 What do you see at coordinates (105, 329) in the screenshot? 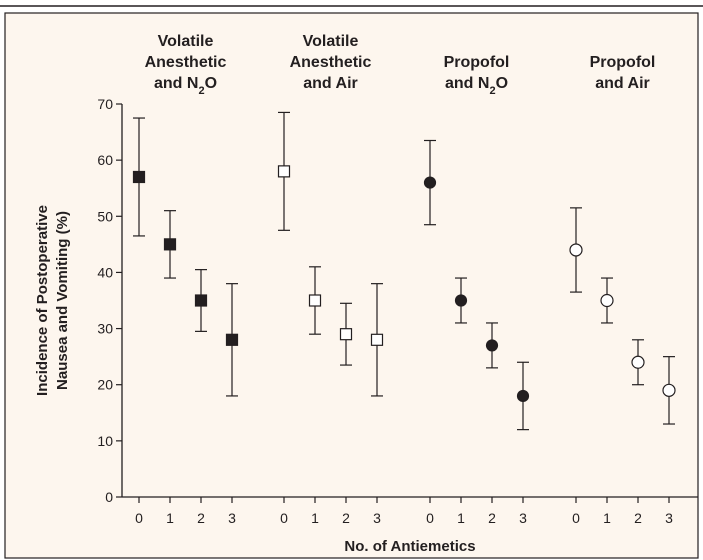
I see `y-tick-label: 30` at bounding box center [105, 329].